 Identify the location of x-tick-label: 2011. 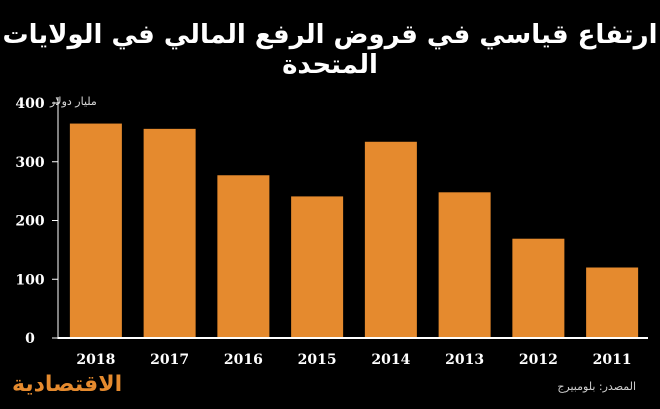
(612, 360).